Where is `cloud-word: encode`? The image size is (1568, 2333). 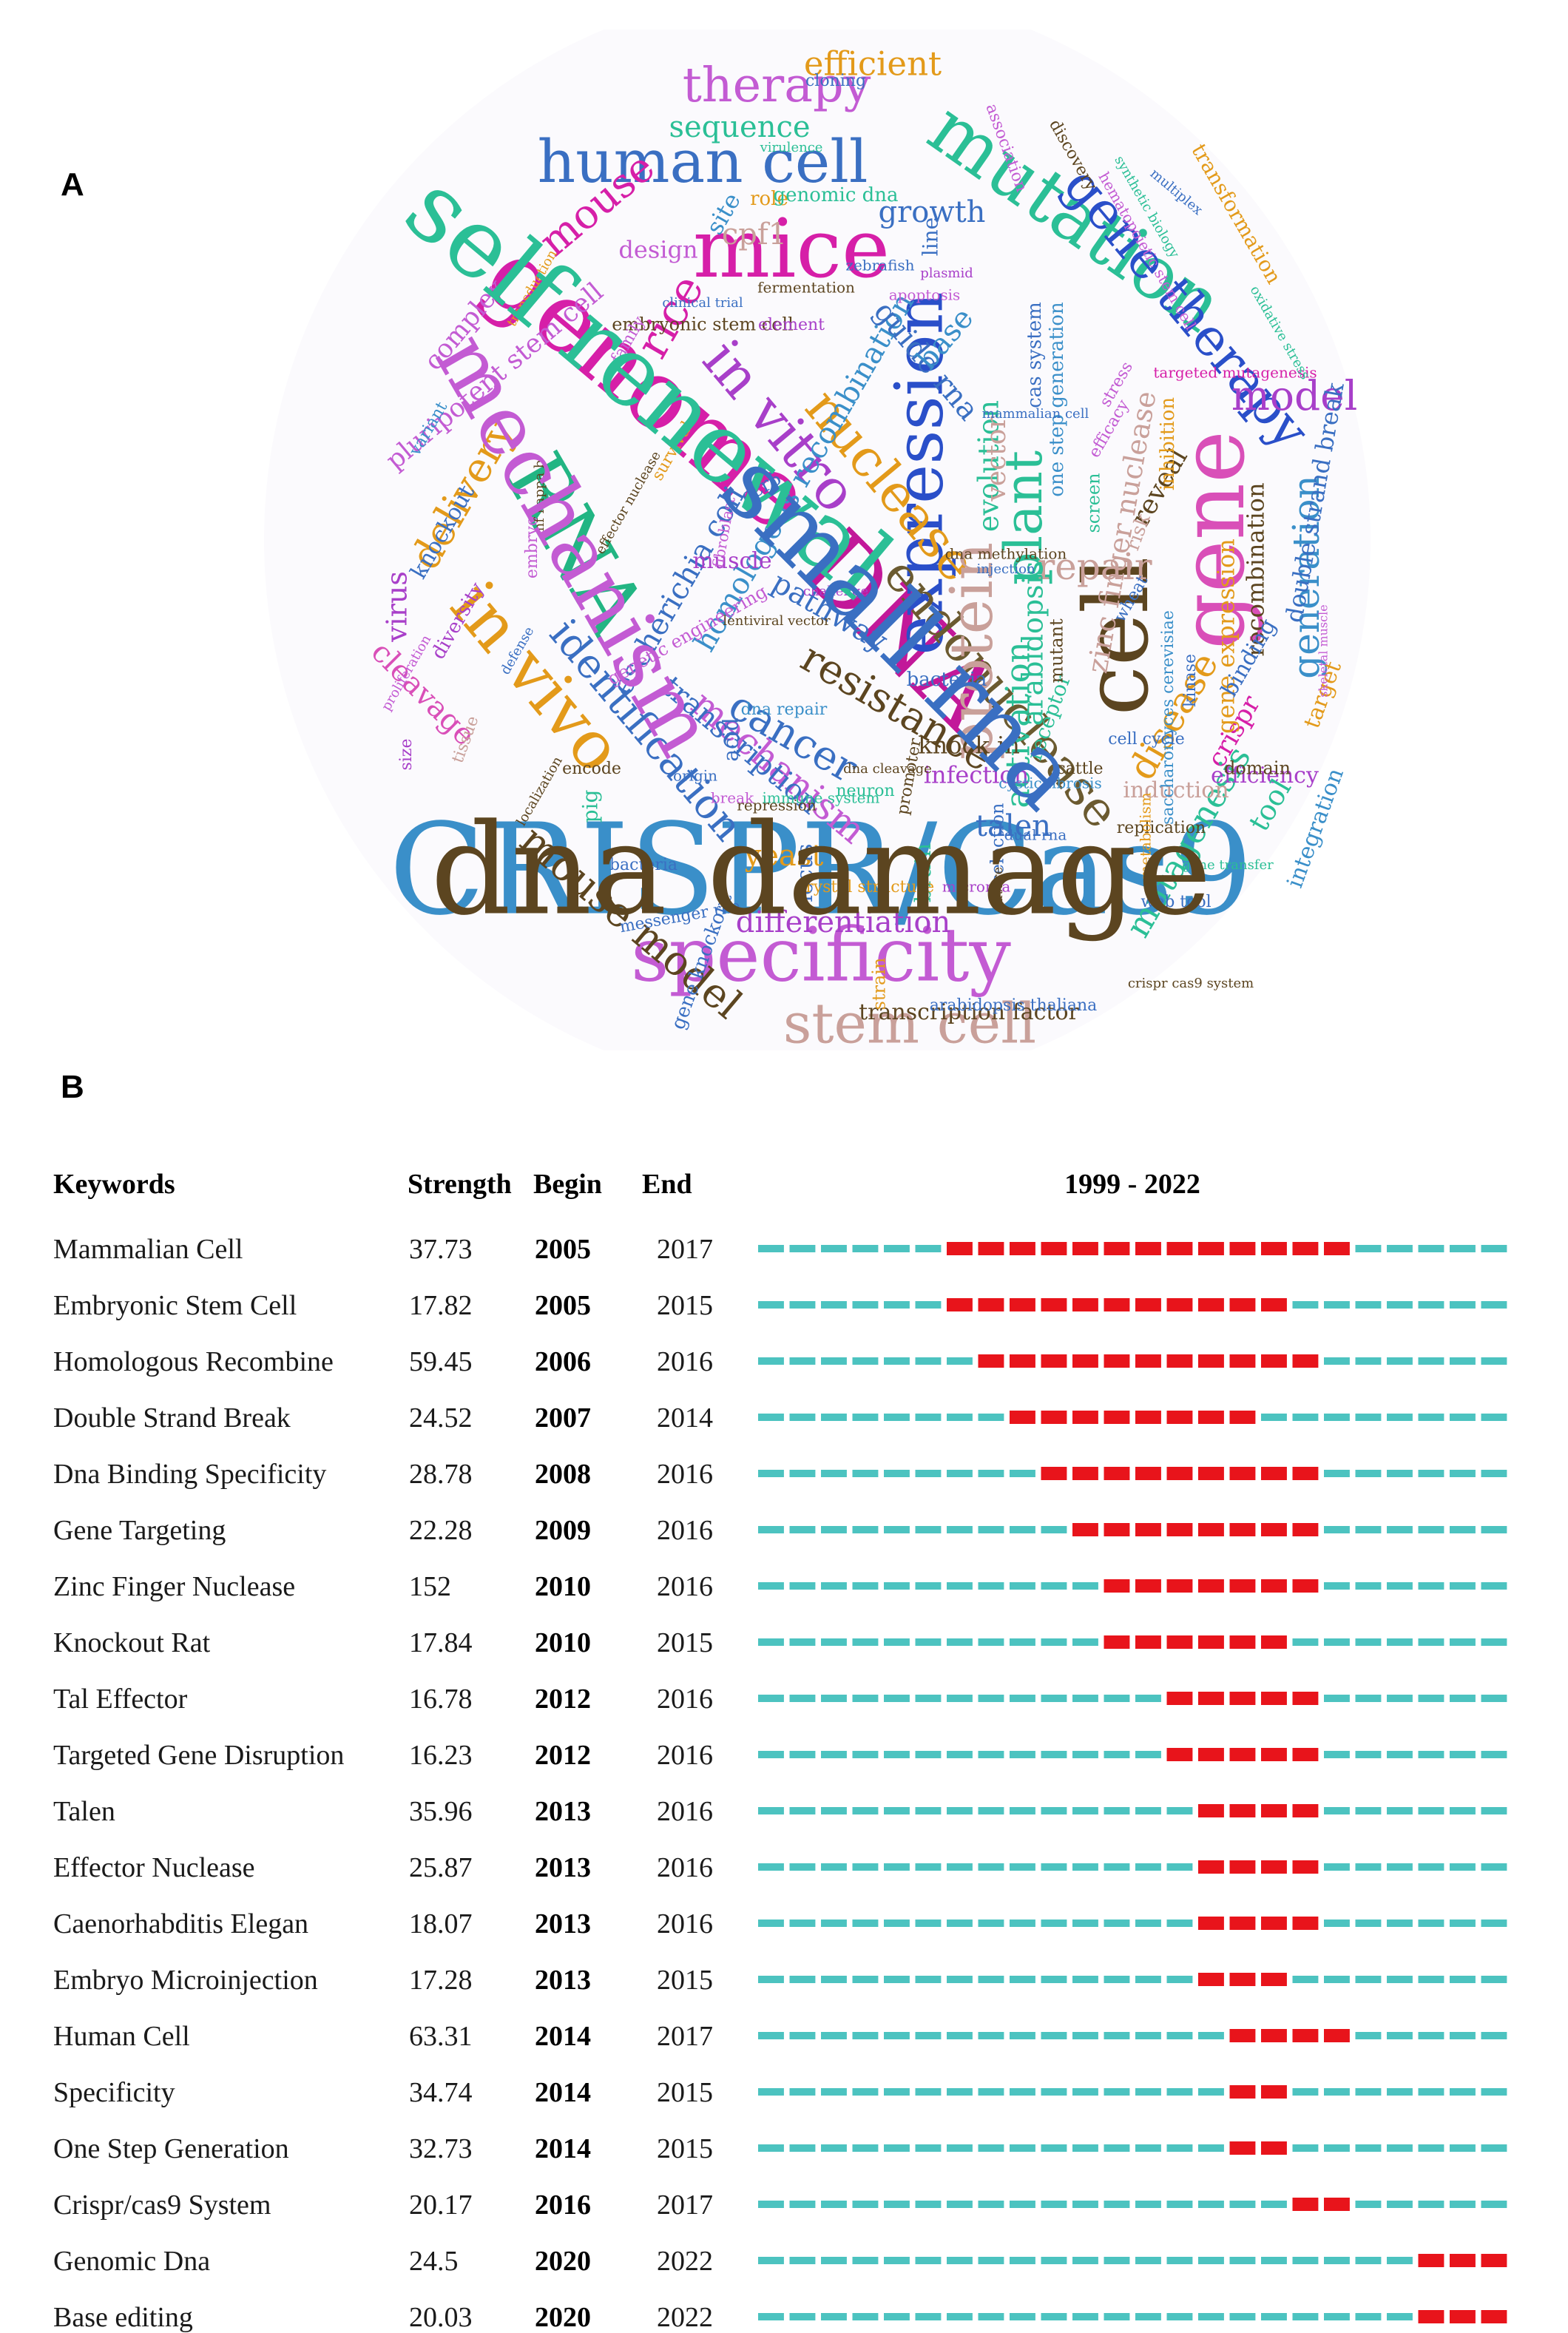
cloud-word: encode is located at coordinates (591, 769).